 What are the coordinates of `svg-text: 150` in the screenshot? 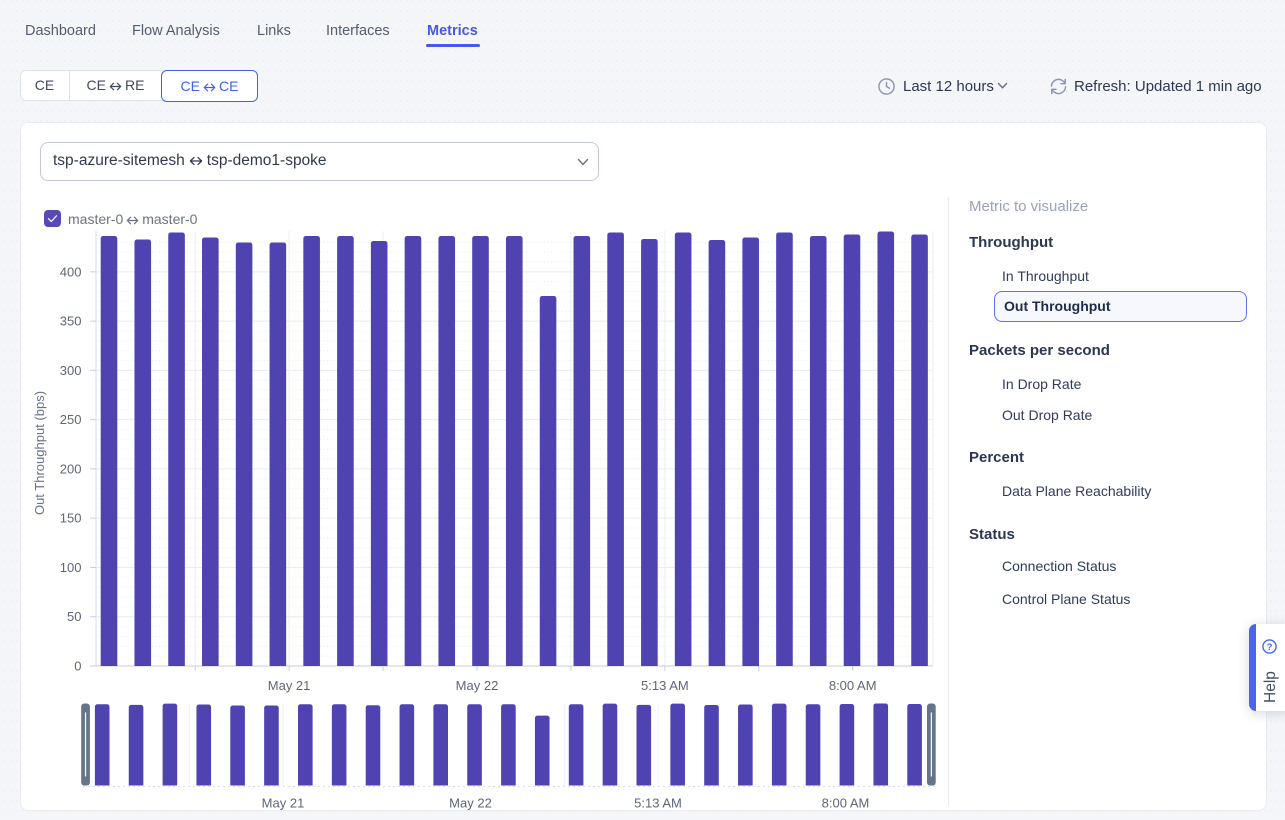 It's located at (71, 518).